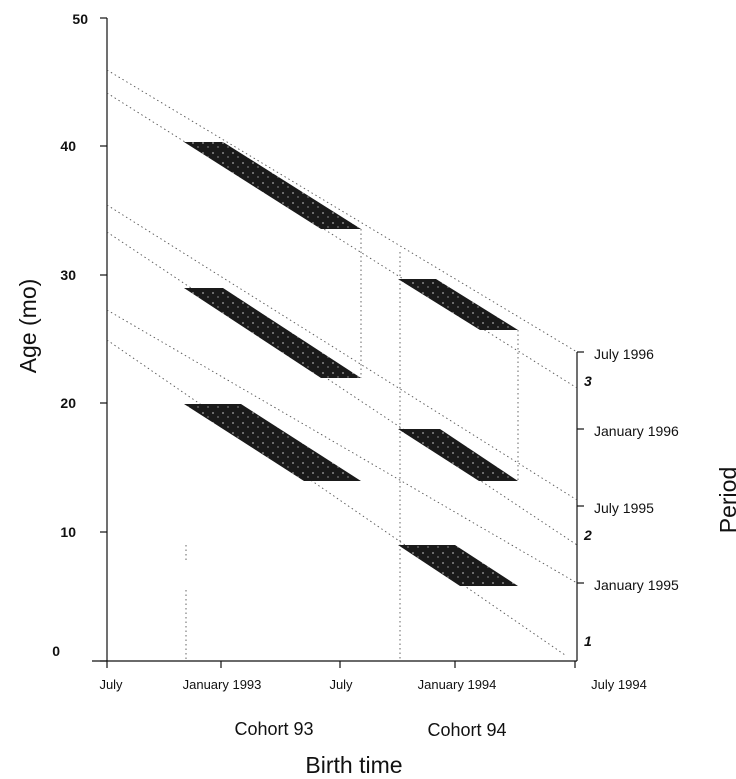  What do you see at coordinates (272, 185) in the screenshot?
I see `cohort93-top-band` at bounding box center [272, 185].